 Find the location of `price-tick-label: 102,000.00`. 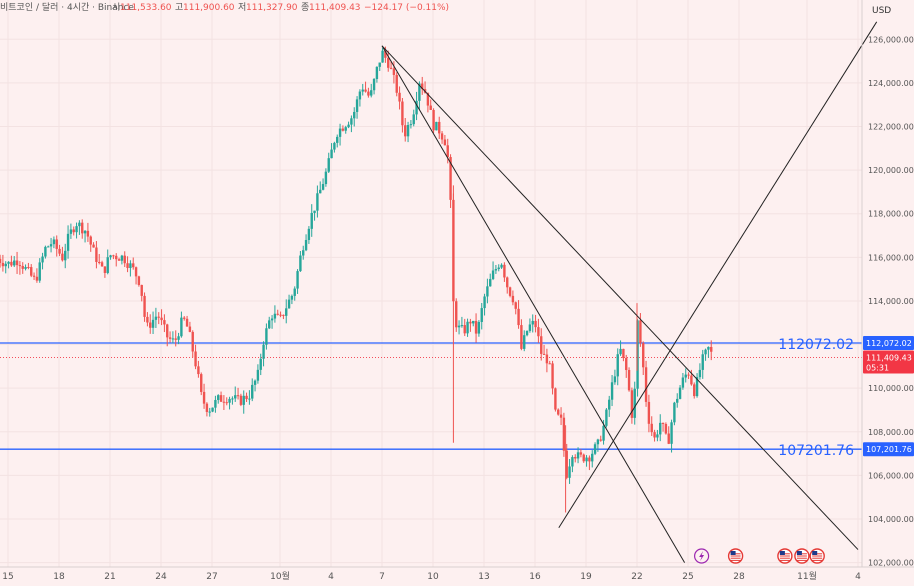

price-tick-label: 102,000.00 is located at coordinates (891, 563).